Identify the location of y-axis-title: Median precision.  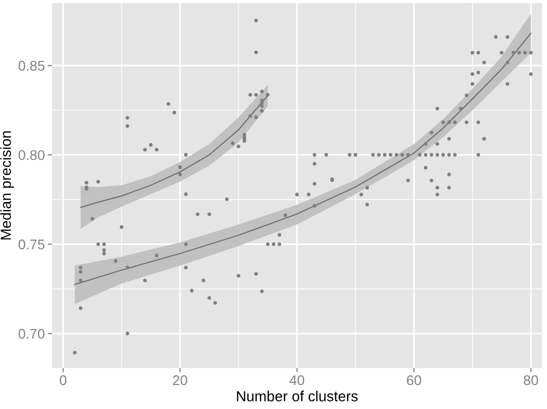
(7, 185).